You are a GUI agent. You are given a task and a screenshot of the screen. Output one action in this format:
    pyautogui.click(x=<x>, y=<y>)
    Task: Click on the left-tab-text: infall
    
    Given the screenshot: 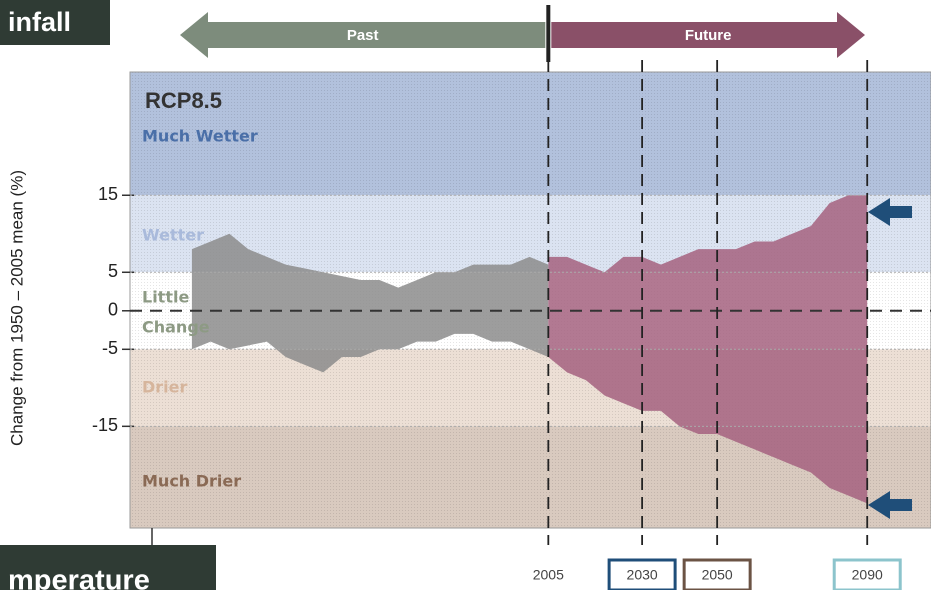 What is the action you would take?
    pyautogui.click(x=39, y=22)
    